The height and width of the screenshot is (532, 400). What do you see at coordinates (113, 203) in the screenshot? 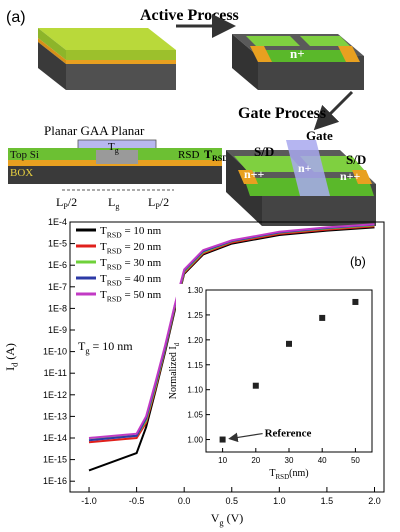
I see `lg-label: Lg` at bounding box center [113, 203].